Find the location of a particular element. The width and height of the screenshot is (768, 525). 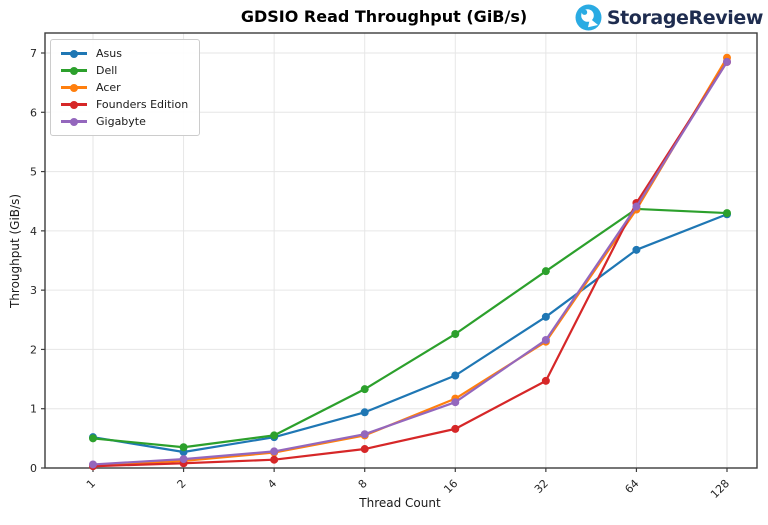

x-tick-label: 4 is located at coordinates (272, 484).